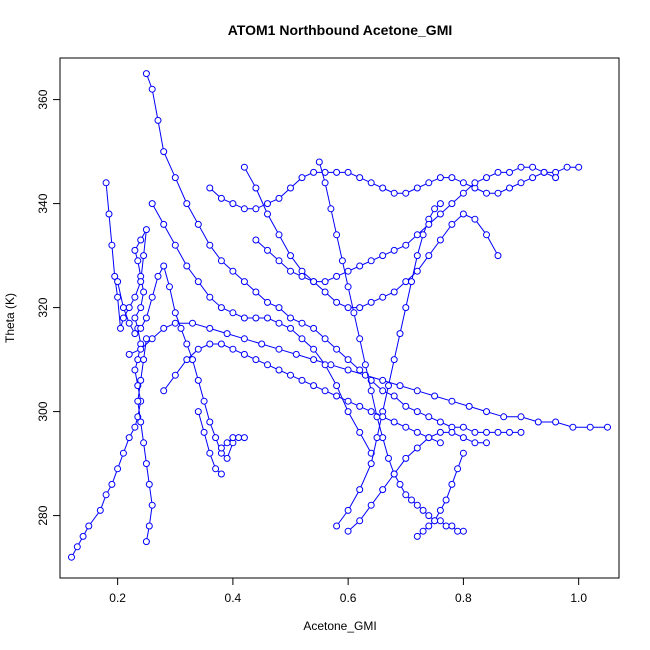 The width and height of the screenshot is (650, 650). I want to click on x-tick-label: 0.2, so click(117, 598).